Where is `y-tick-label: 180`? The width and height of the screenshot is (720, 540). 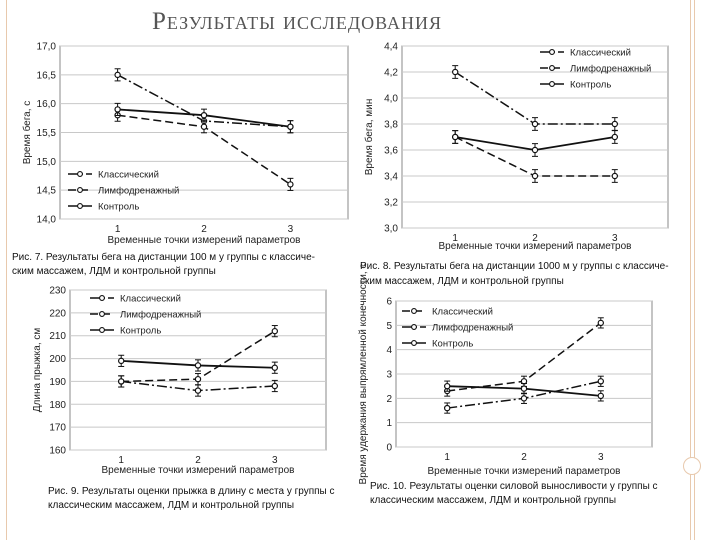
y-tick-label: 180 is located at coordinates (57, 405).